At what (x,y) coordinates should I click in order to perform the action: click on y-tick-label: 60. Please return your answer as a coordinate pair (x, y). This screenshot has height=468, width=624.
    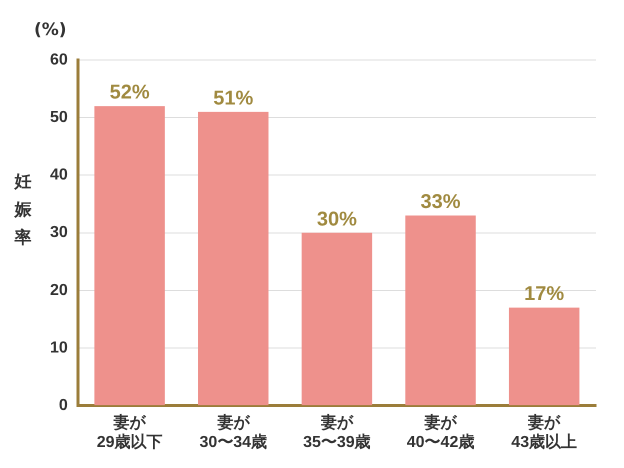
    Looking at the image, I should click on (59, 59).